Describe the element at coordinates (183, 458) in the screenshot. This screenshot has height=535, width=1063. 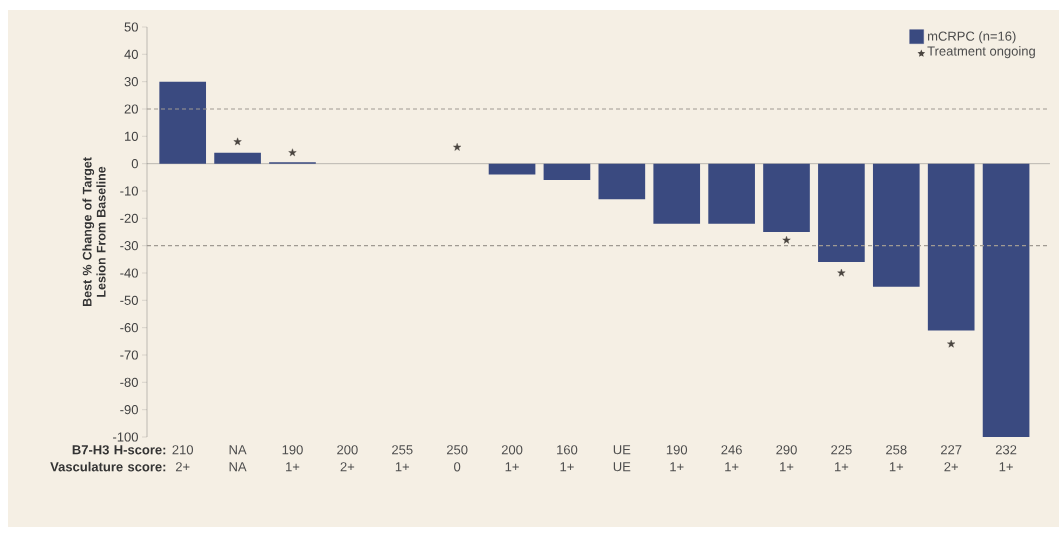
I see `x-tick-label: 210 2+` at that location.